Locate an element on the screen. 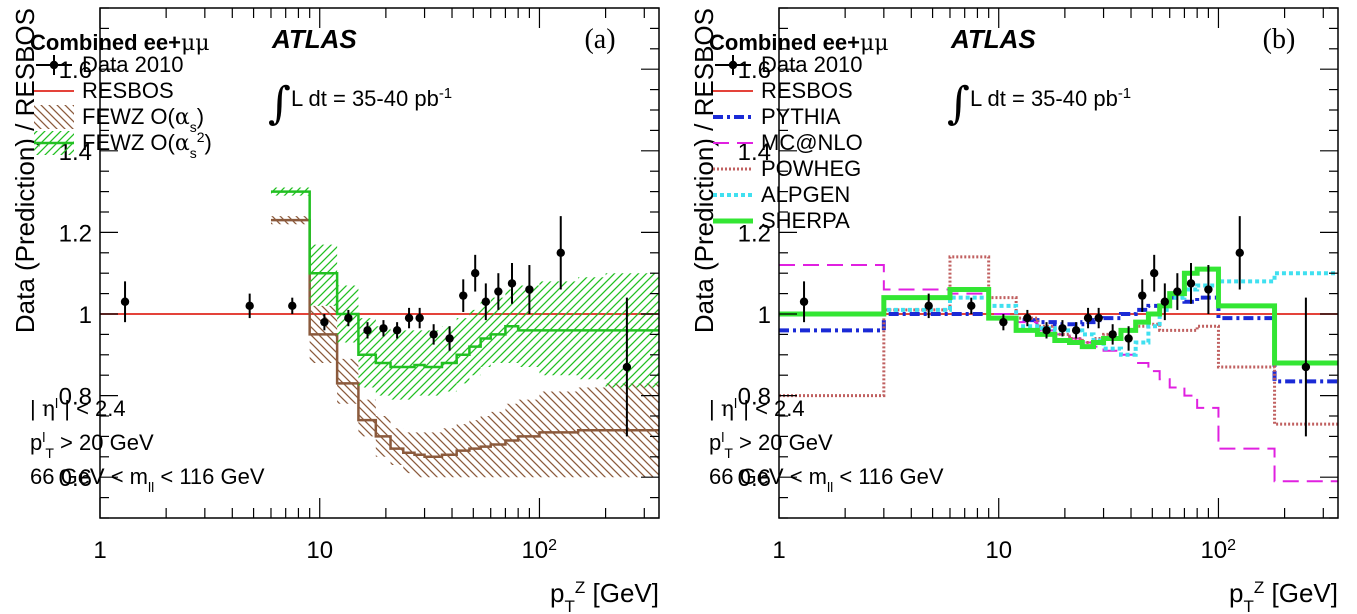 This screenshot has width=1357, height=614. x-tick-label: 1 is located at coordinates (778, 550).